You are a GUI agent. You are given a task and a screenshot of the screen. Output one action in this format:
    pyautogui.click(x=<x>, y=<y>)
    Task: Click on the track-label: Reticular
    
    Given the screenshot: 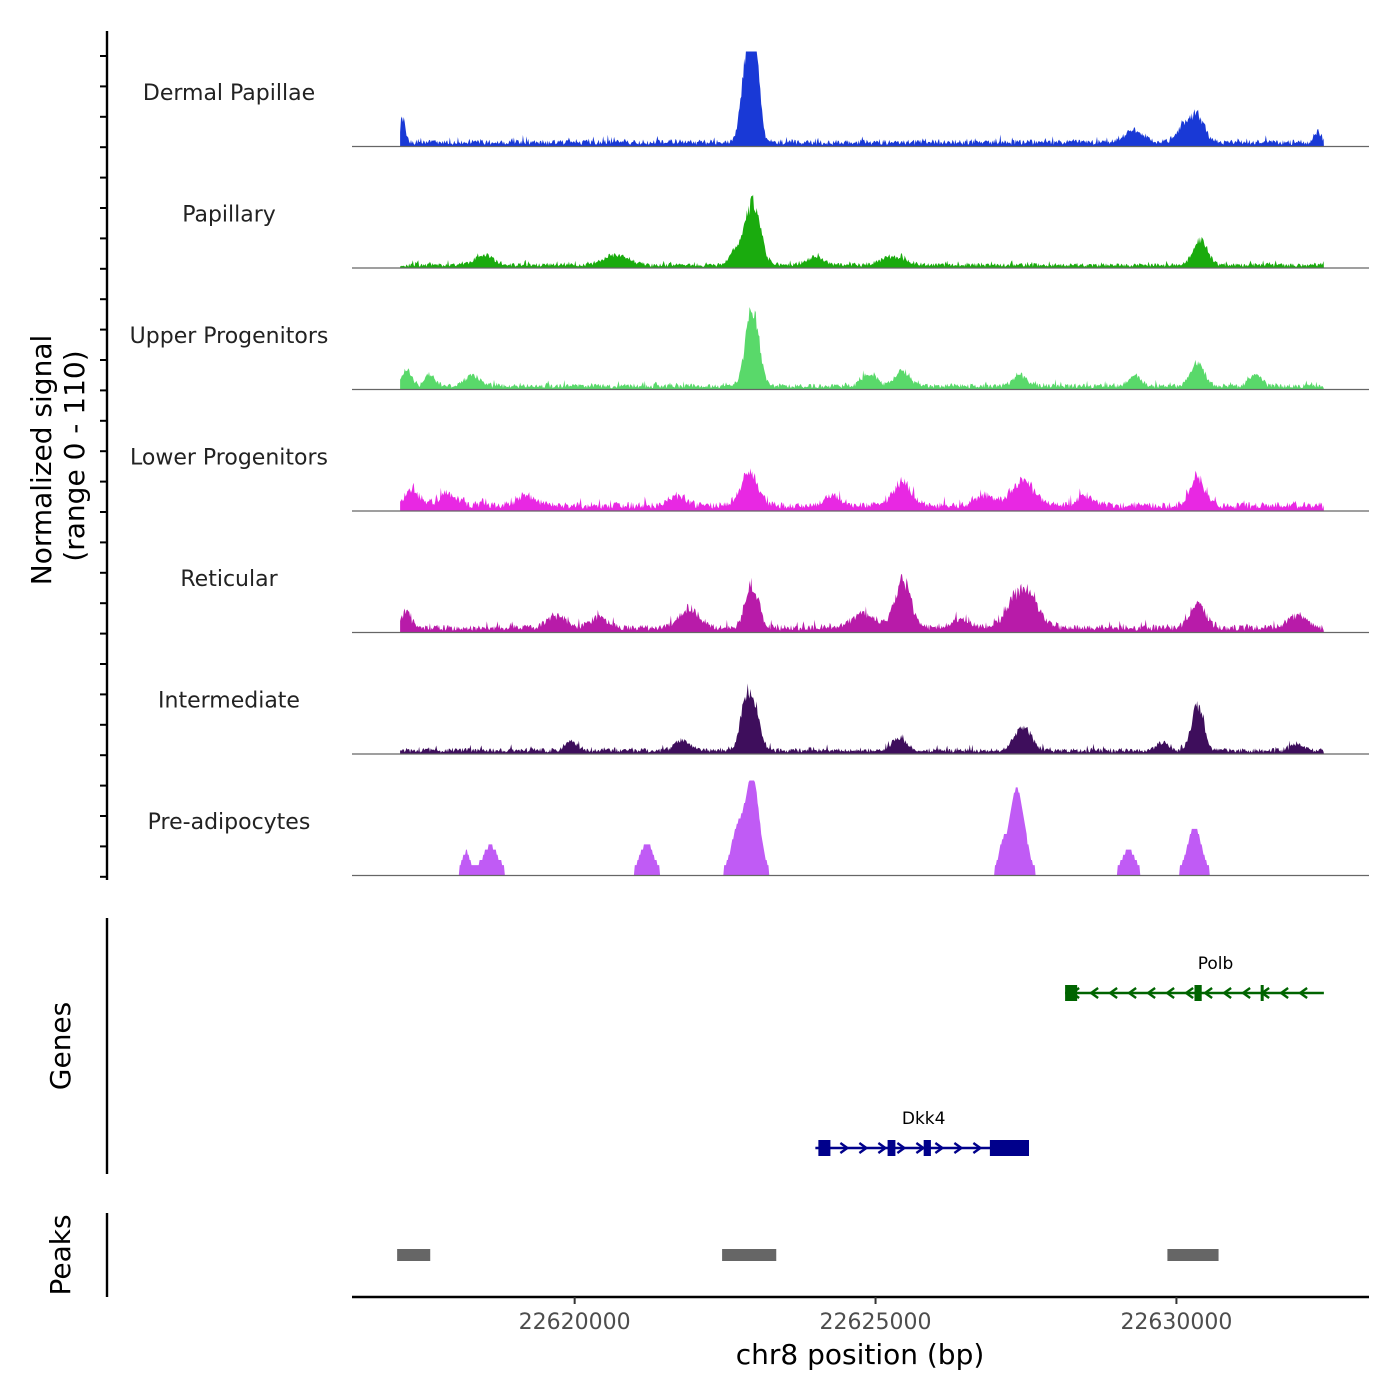 What is the action you would take?
    pyautogui.click(x=229, y=579)
    